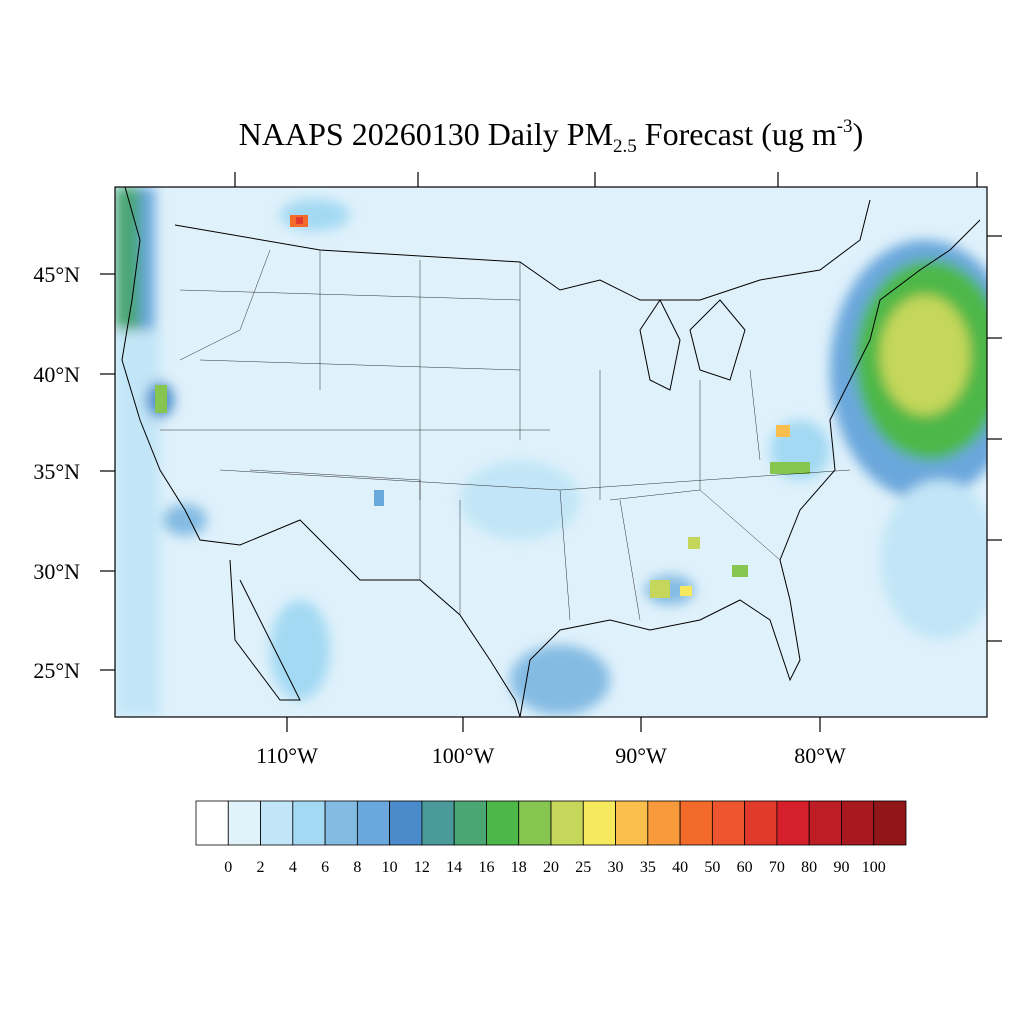  Describe the element at coordinates (551, 755) in the screenshot. I see `lon-labels: 110°W 100°W 90°W 80°W` at that location.